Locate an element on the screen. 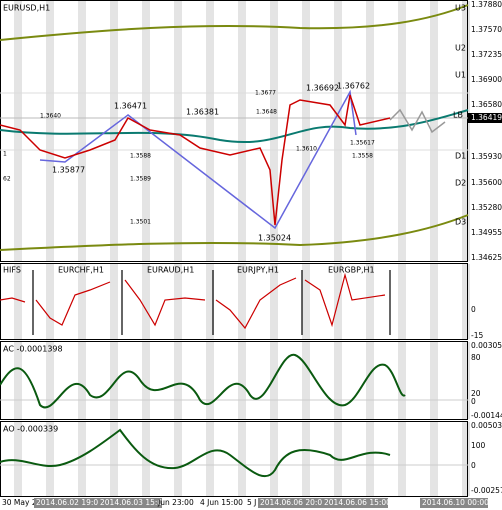  time-label: Jun 23:00 is located at coordinates (175, 502).